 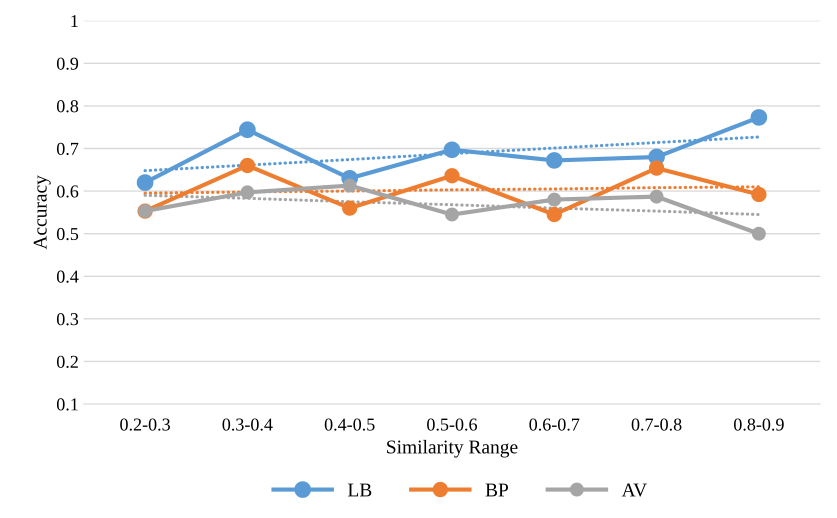 What do you see at coordinates (67, 191) in the screenshot?
I see `y-tick-label: 0.6` at bounding box center [67, 191].